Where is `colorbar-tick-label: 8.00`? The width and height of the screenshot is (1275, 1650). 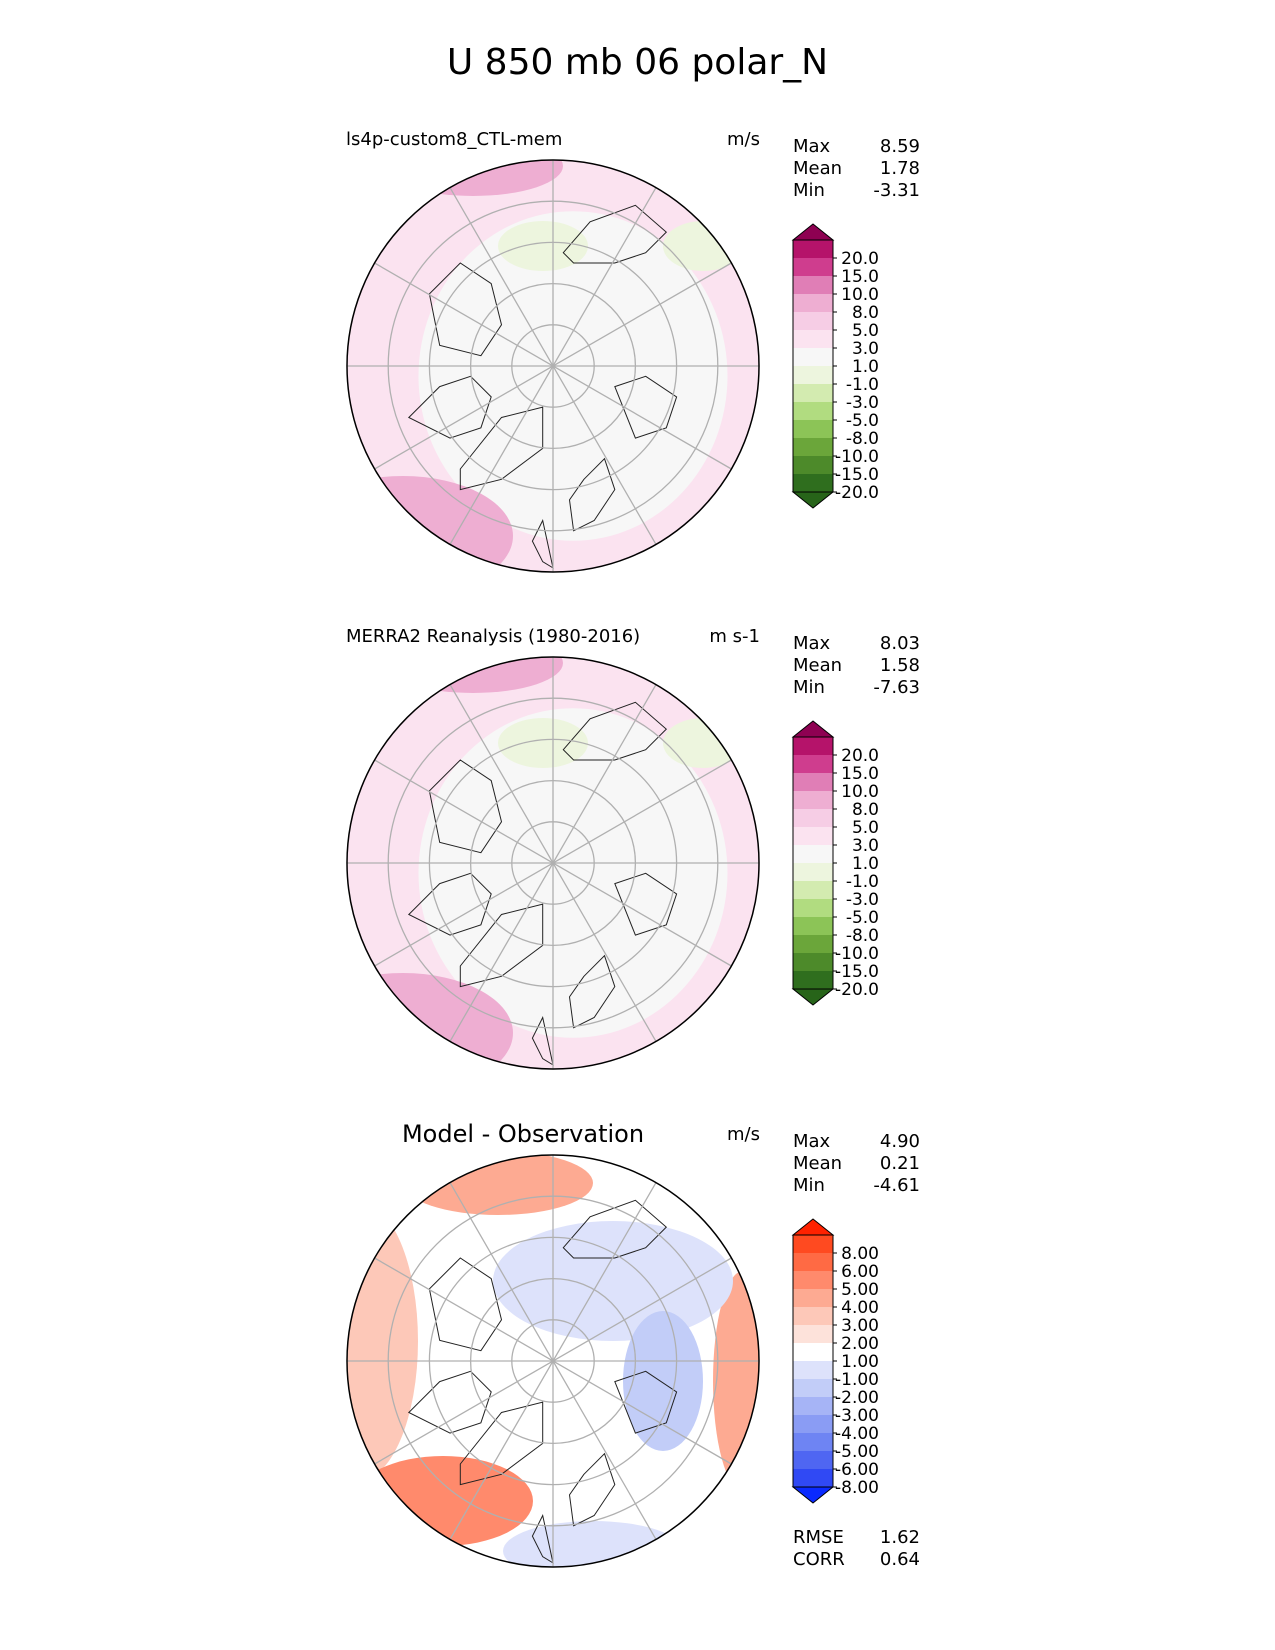 colorbar-tick-label: 8.00 is located at coordinates (860, 1254).